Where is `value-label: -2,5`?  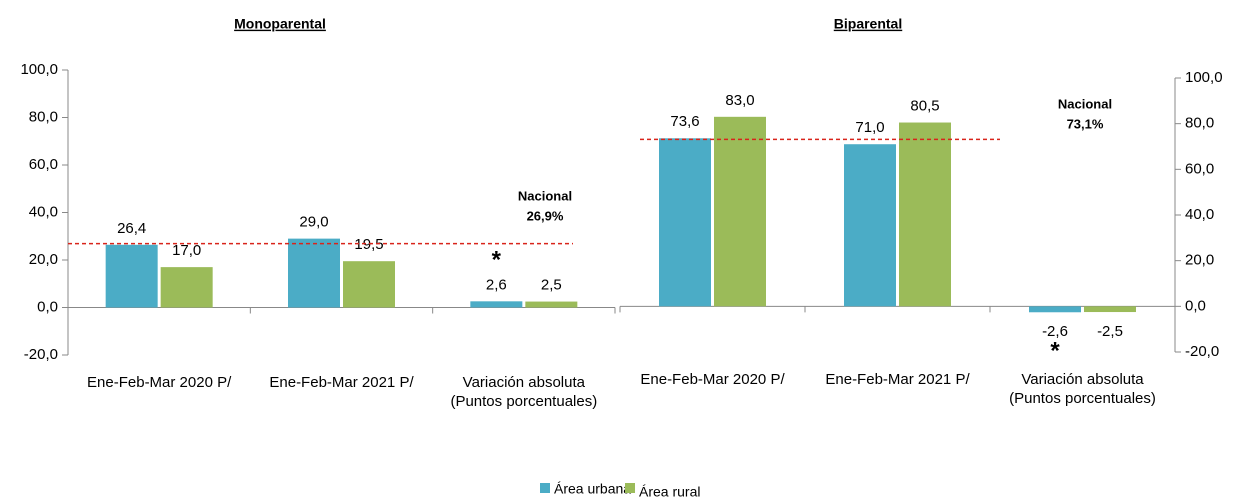
value-label: -2,5 is located at coordinates (1110, 331).